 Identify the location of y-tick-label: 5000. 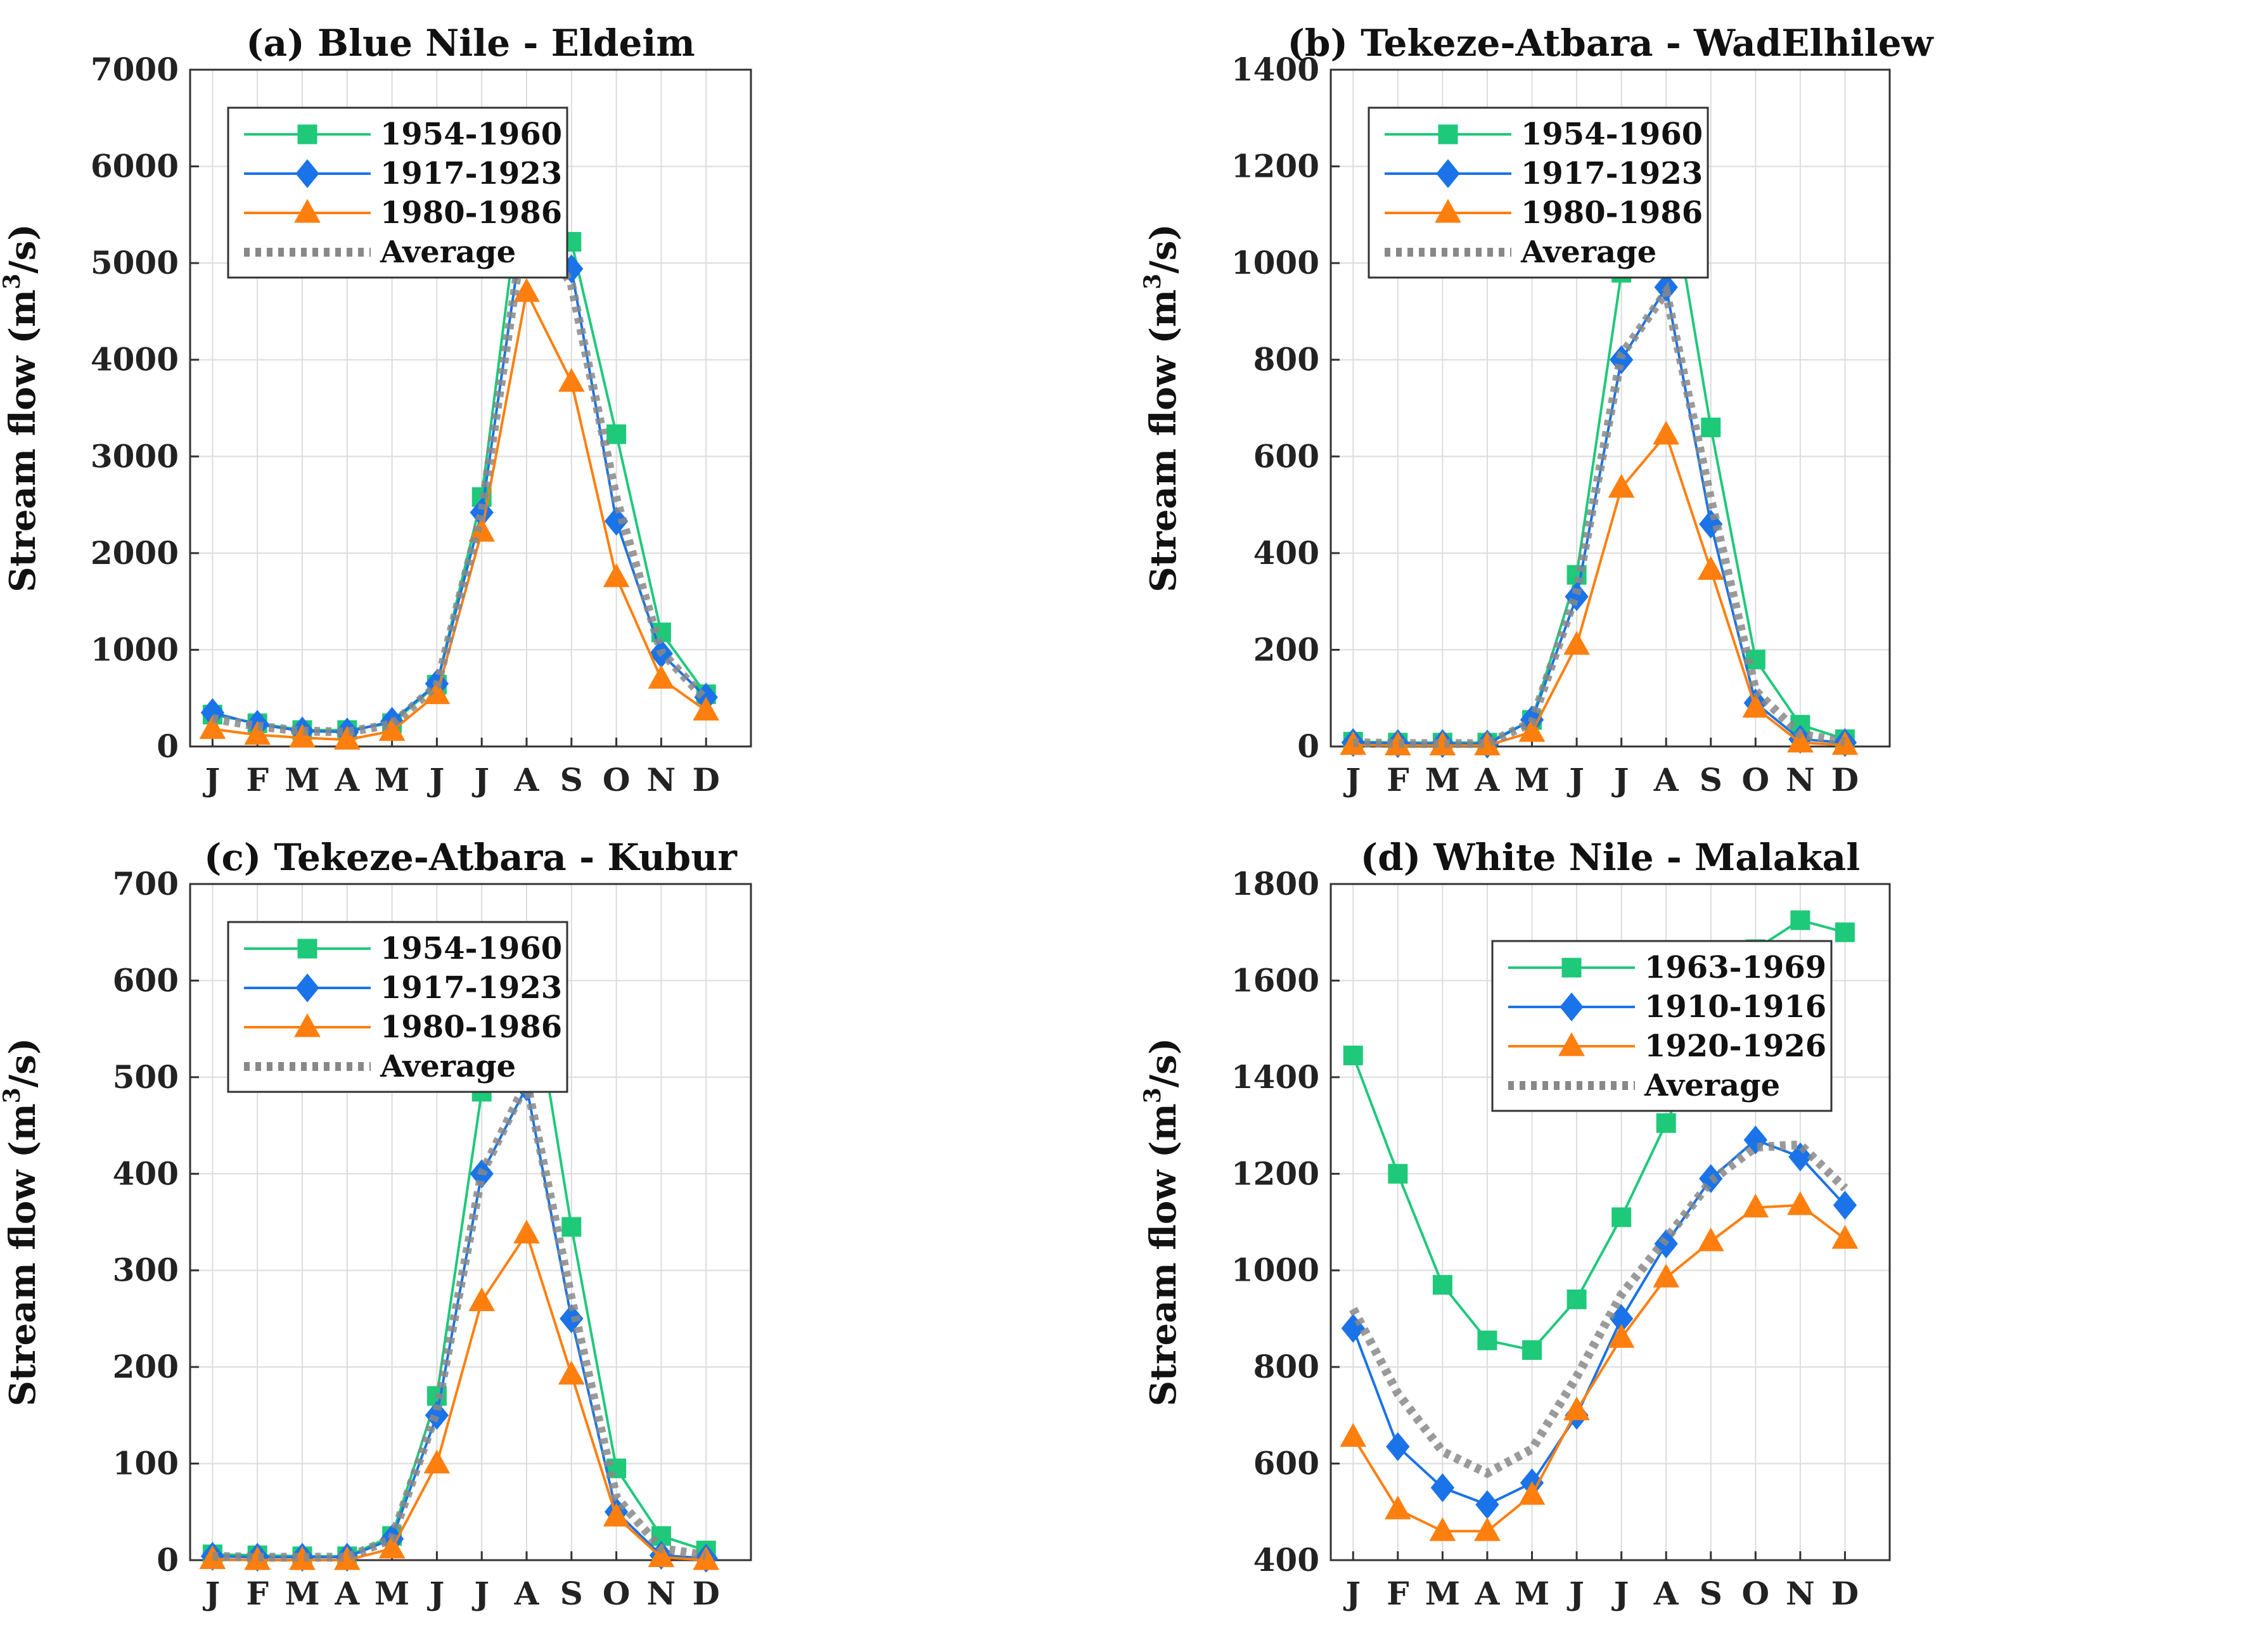
(135, 262).